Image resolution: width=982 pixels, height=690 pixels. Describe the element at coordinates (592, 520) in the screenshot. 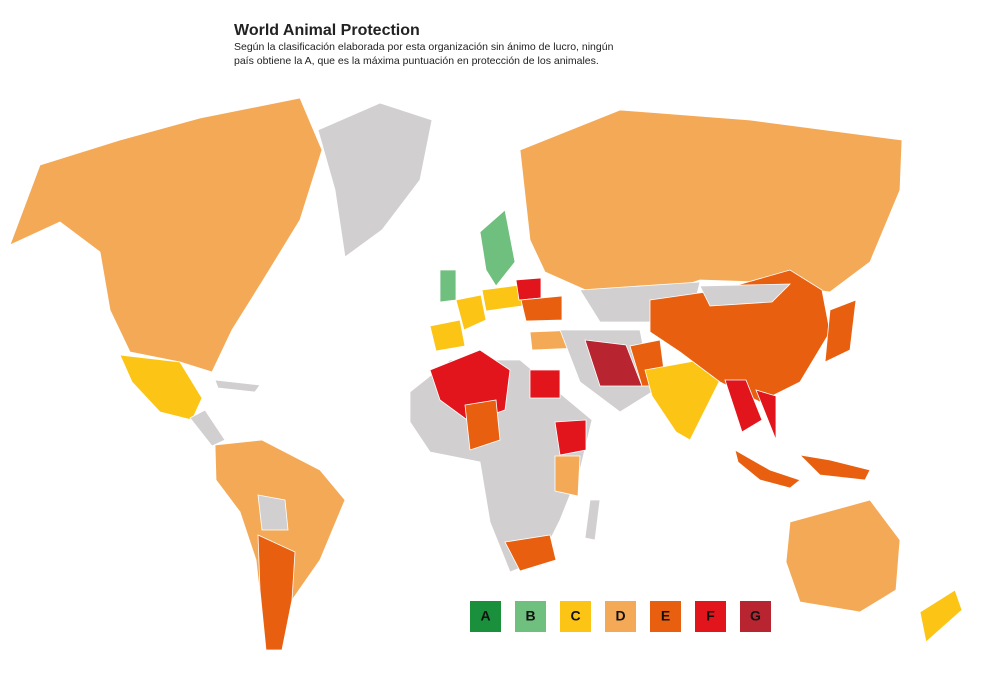

I see `madagascar` at that location.